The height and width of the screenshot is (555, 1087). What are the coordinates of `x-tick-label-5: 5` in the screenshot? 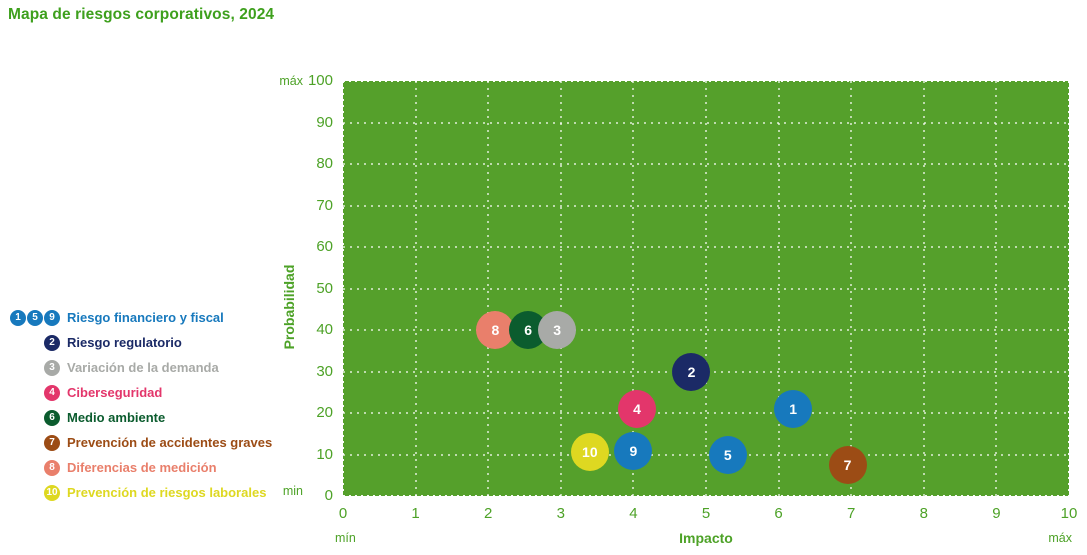 It's located at (706, 513).